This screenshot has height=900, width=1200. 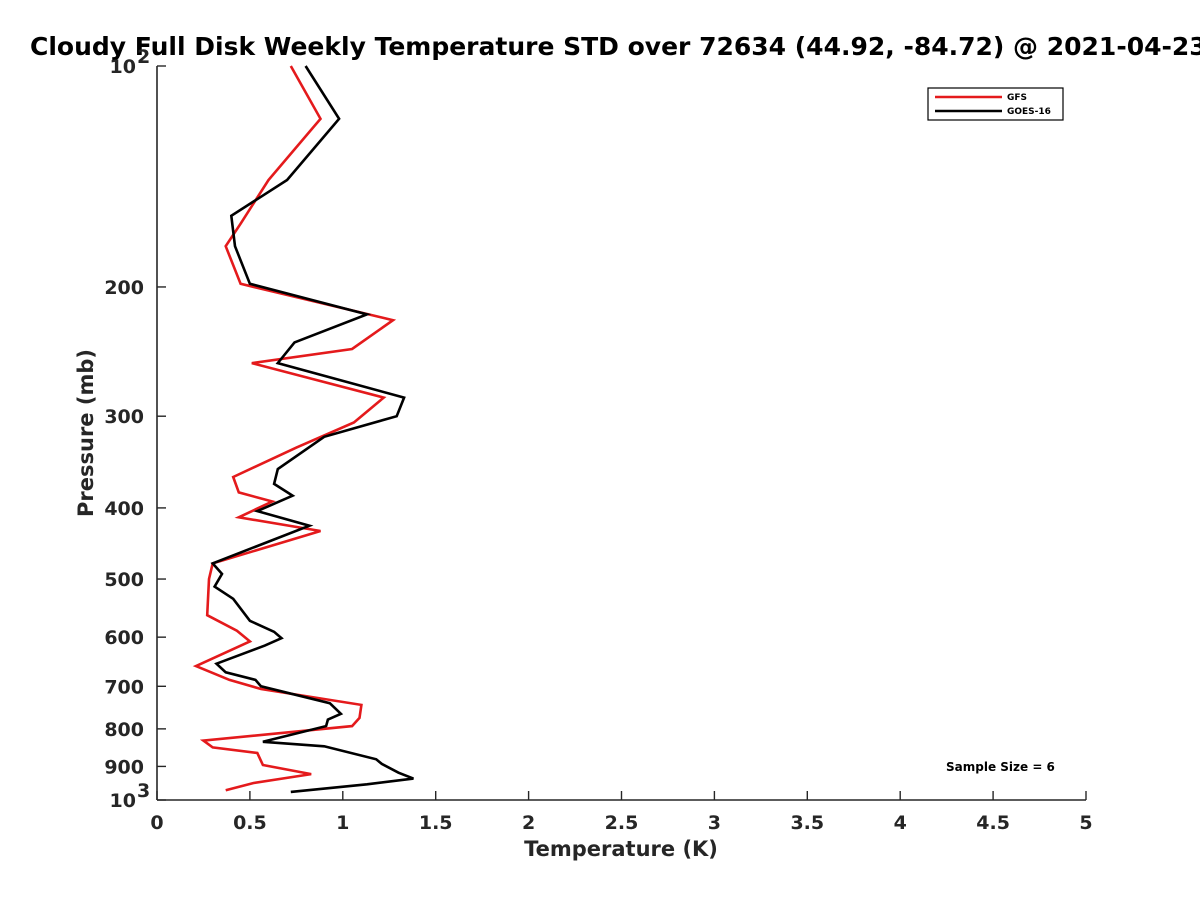 I want to click on x-tick-label: 3, so click(x=714, y=823).